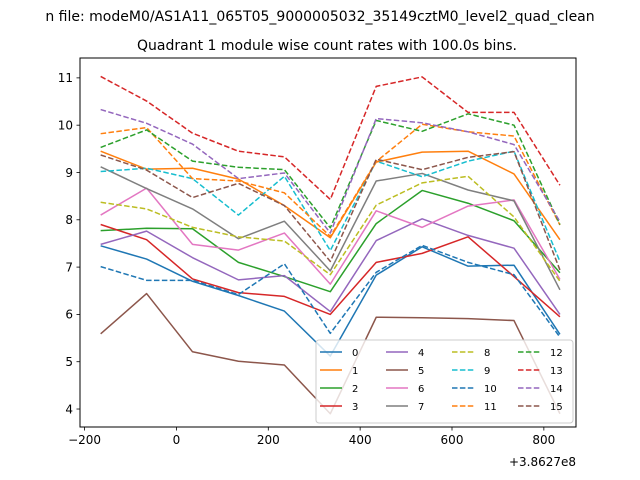 The height and width of the screenshot is (480, 640). I want to click on x-tick-label: −200, so click(84, 440).